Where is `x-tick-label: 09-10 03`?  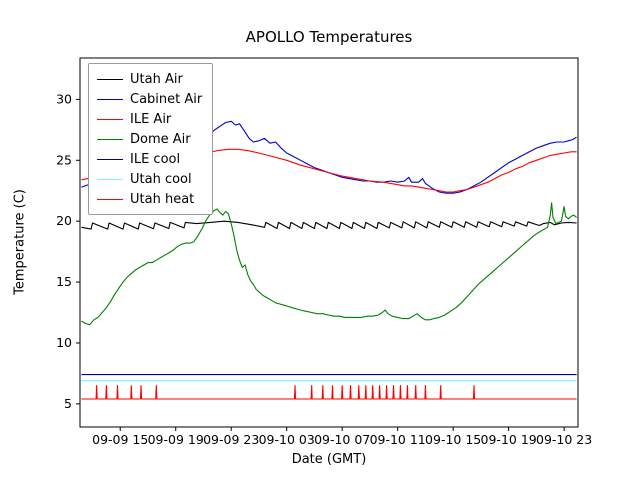
x-tick-label: 09-10 03 is located at coordinates (287, 439).